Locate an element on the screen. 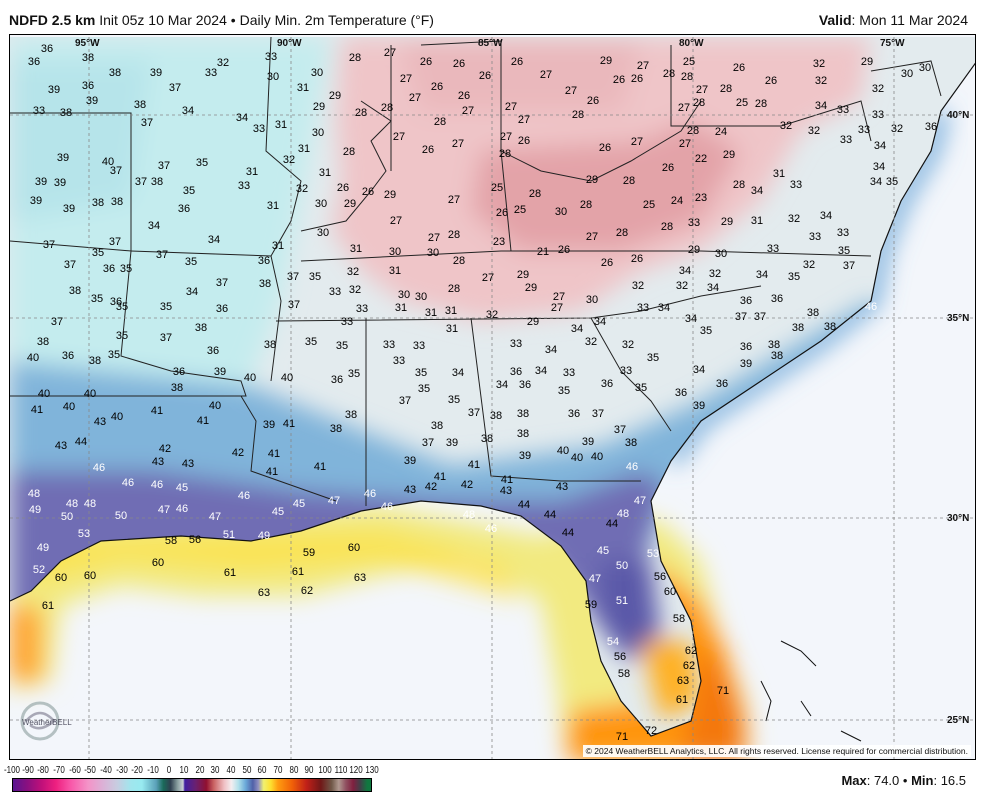 The image size is (984, 808). bahamas-islands is located at coordinates (811, 691).